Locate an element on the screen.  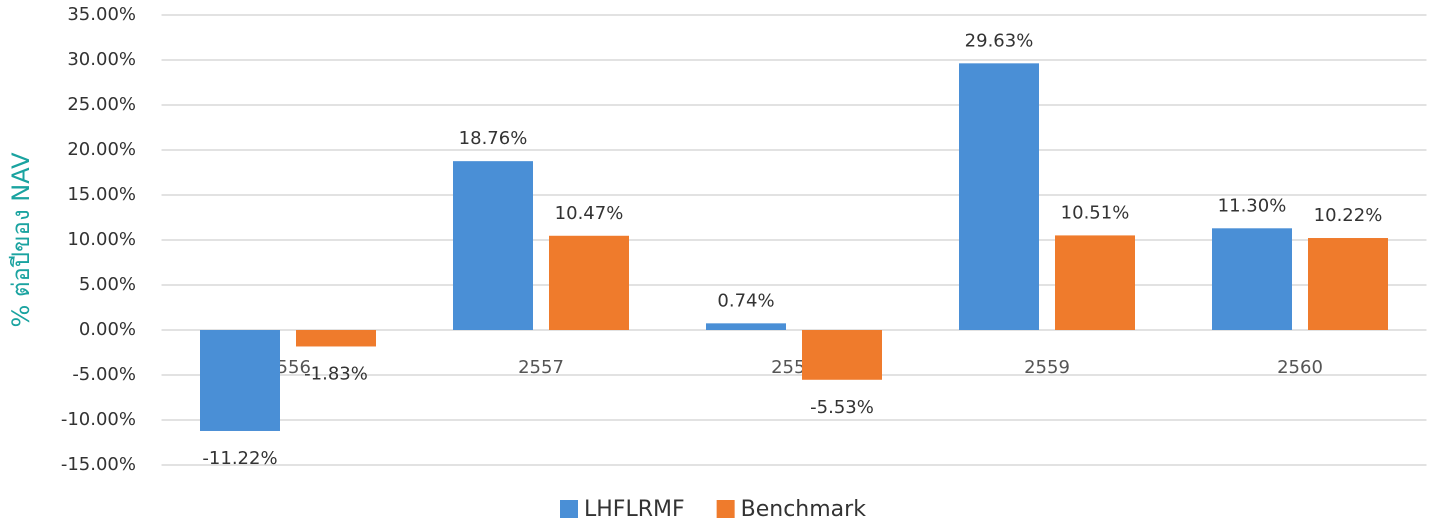
data-label: -5.53% is located at coordinates (842, 407).